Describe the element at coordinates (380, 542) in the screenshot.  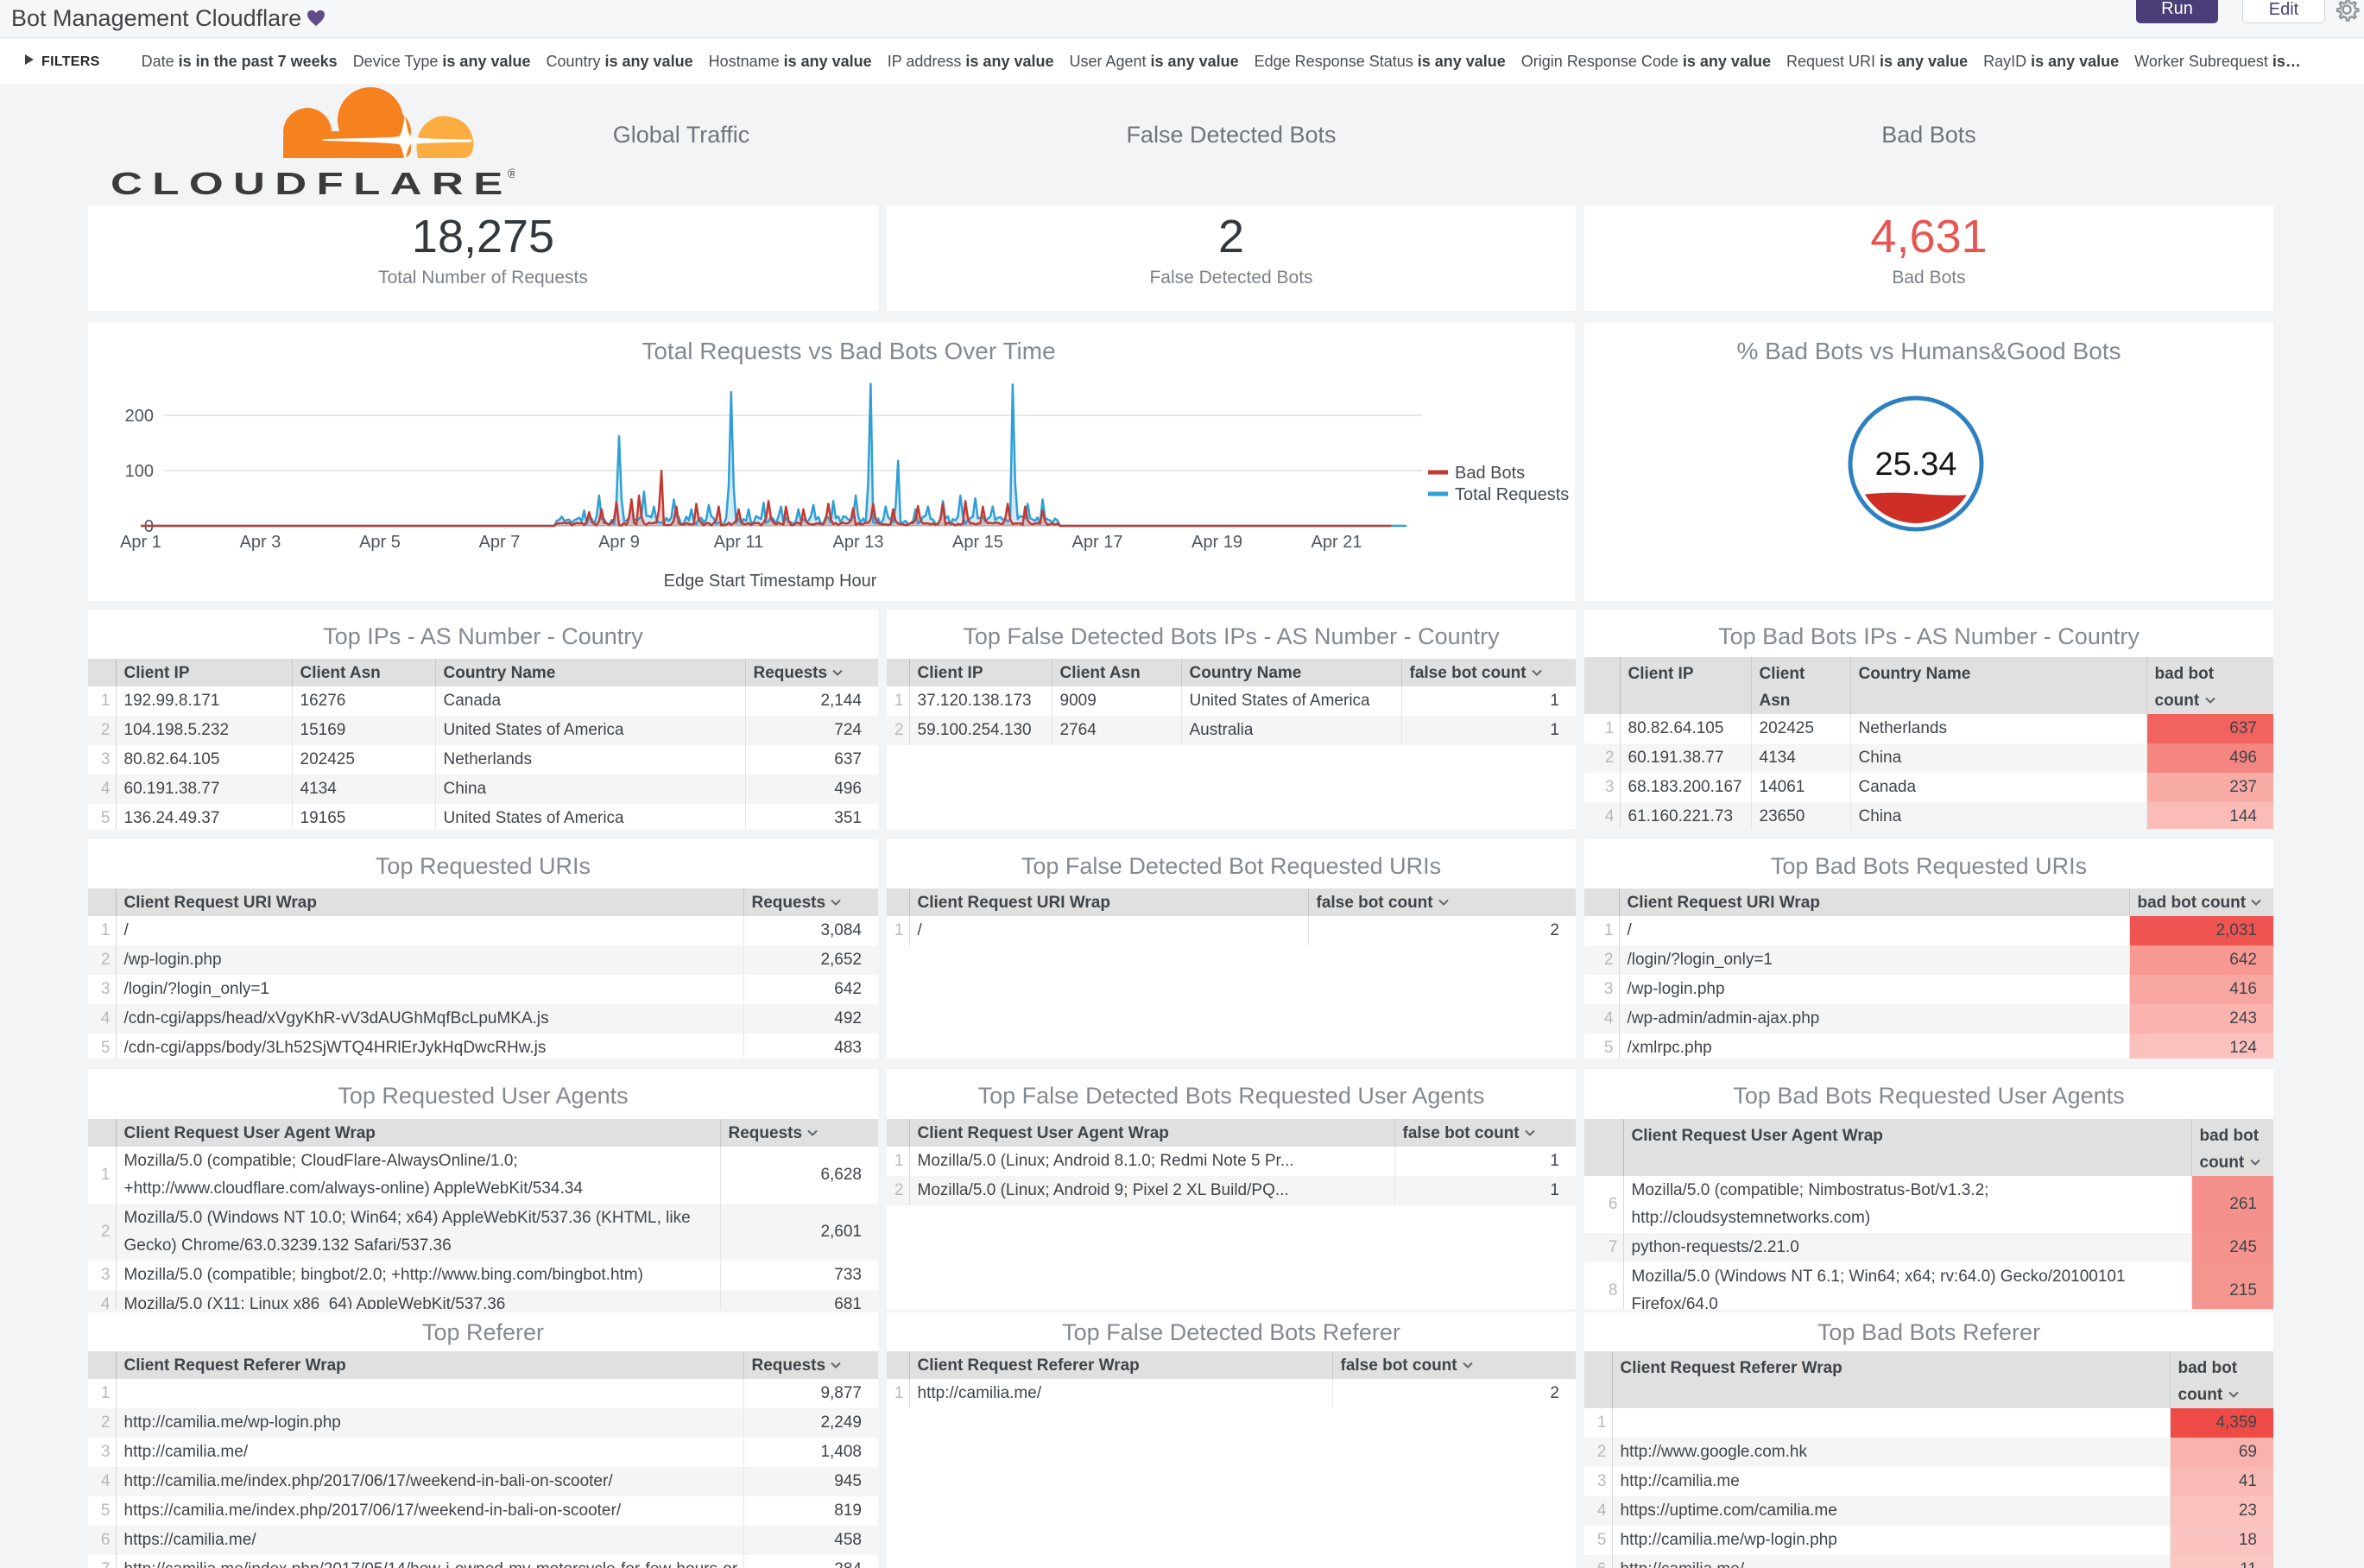
I see `svg-text: Apr 5` at that location.